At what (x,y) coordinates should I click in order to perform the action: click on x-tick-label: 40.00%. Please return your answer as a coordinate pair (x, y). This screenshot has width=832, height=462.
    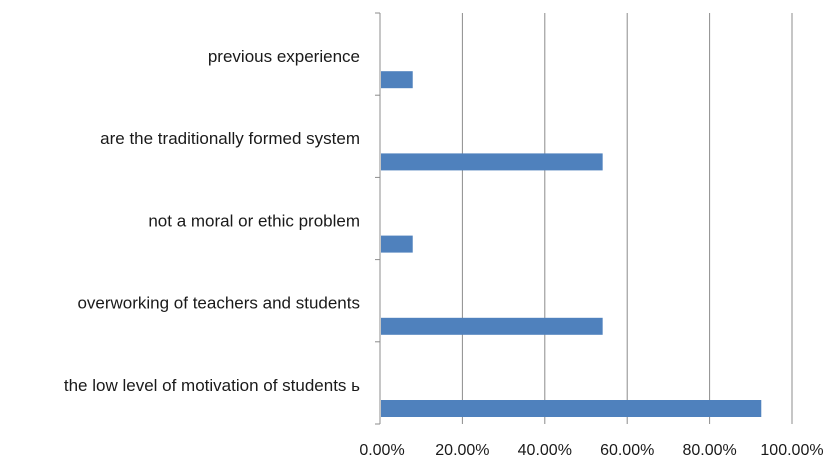
    Looking at the image, I should click on (545, 450).